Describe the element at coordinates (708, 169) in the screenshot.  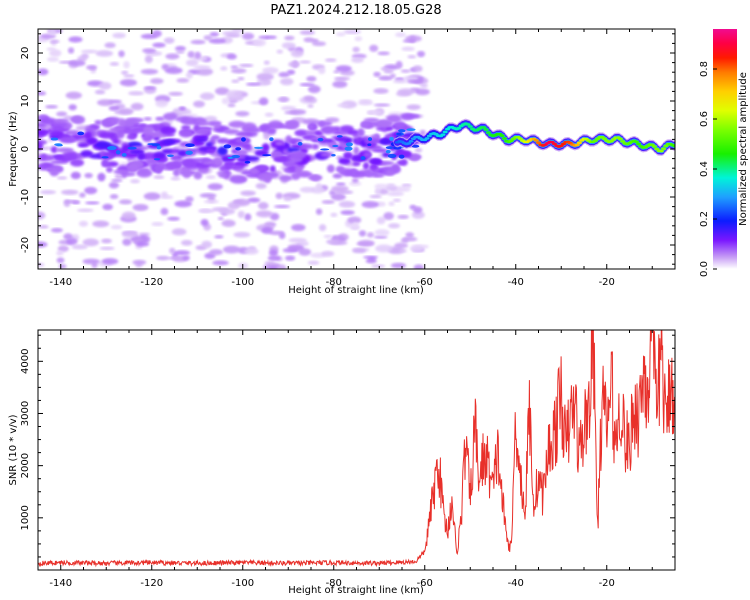
I see `colorbar-ticks: 0.0 0.2 0.4 0.6 0.8` at that location.